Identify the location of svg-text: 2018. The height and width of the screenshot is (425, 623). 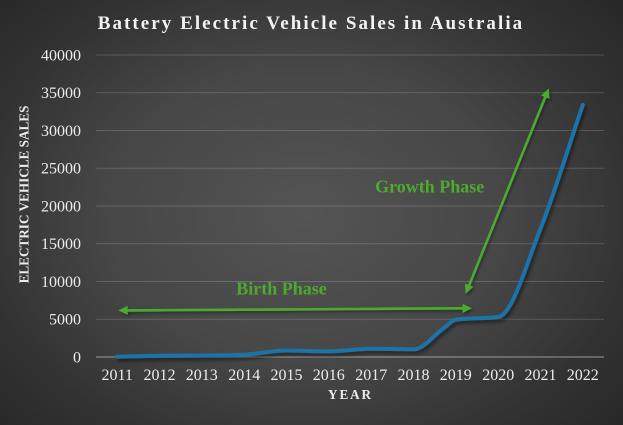
(414, 375).